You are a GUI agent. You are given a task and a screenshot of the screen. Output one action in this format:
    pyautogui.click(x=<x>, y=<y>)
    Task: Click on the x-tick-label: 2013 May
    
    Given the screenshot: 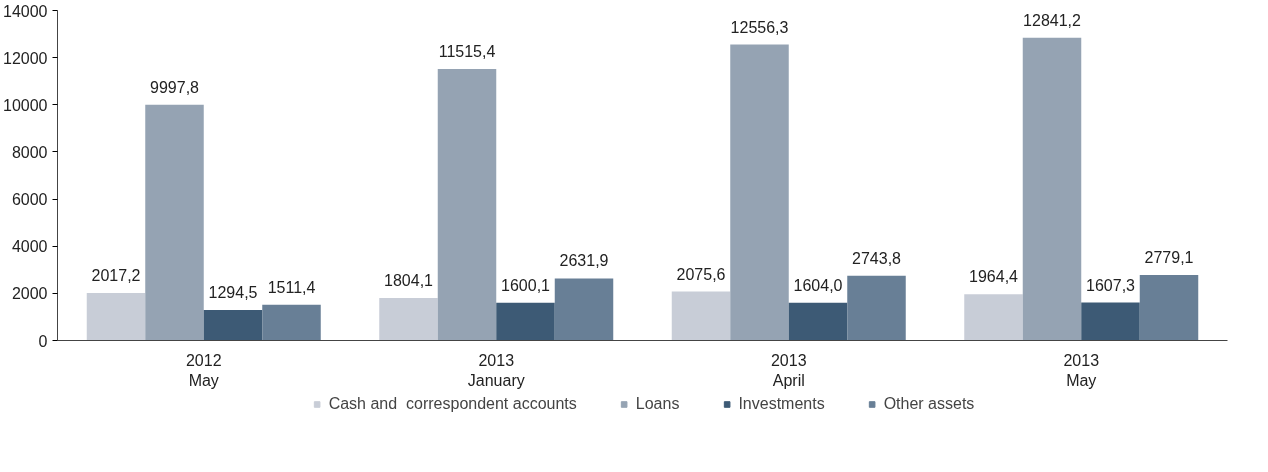 What is the action you would take?
    pyautogui.click(x=1081, y=370)
    